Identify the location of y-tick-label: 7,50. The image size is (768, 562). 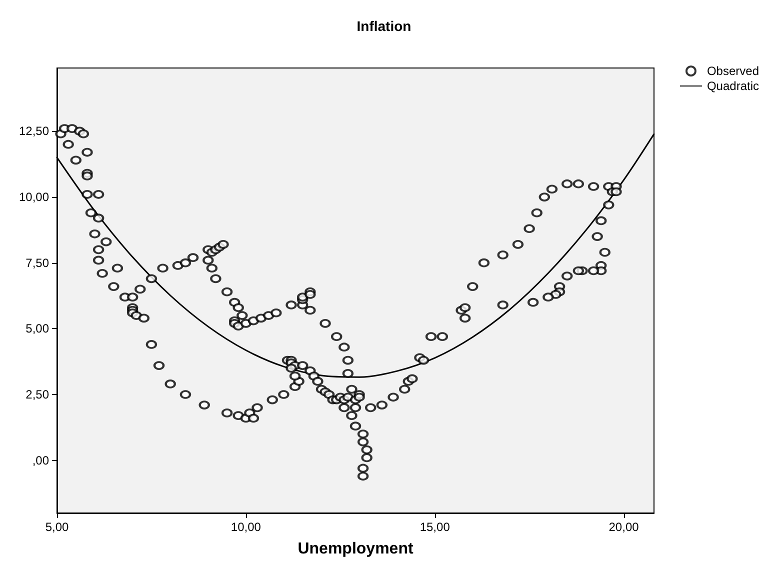
(38, 263).